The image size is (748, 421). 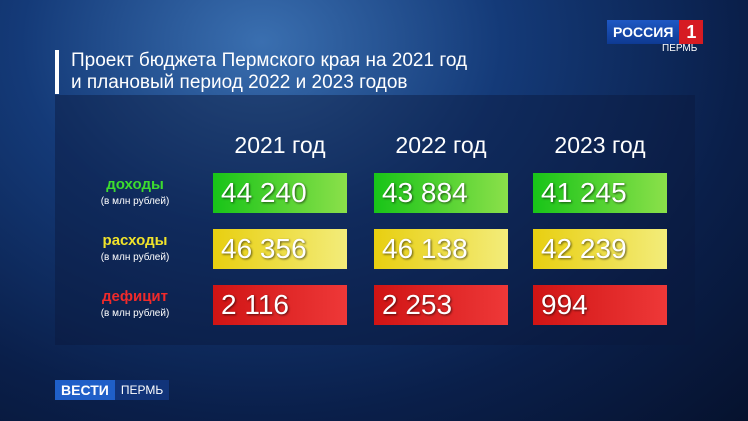 I want to click on value-cell: 46 138, so click(x=441, y=249).